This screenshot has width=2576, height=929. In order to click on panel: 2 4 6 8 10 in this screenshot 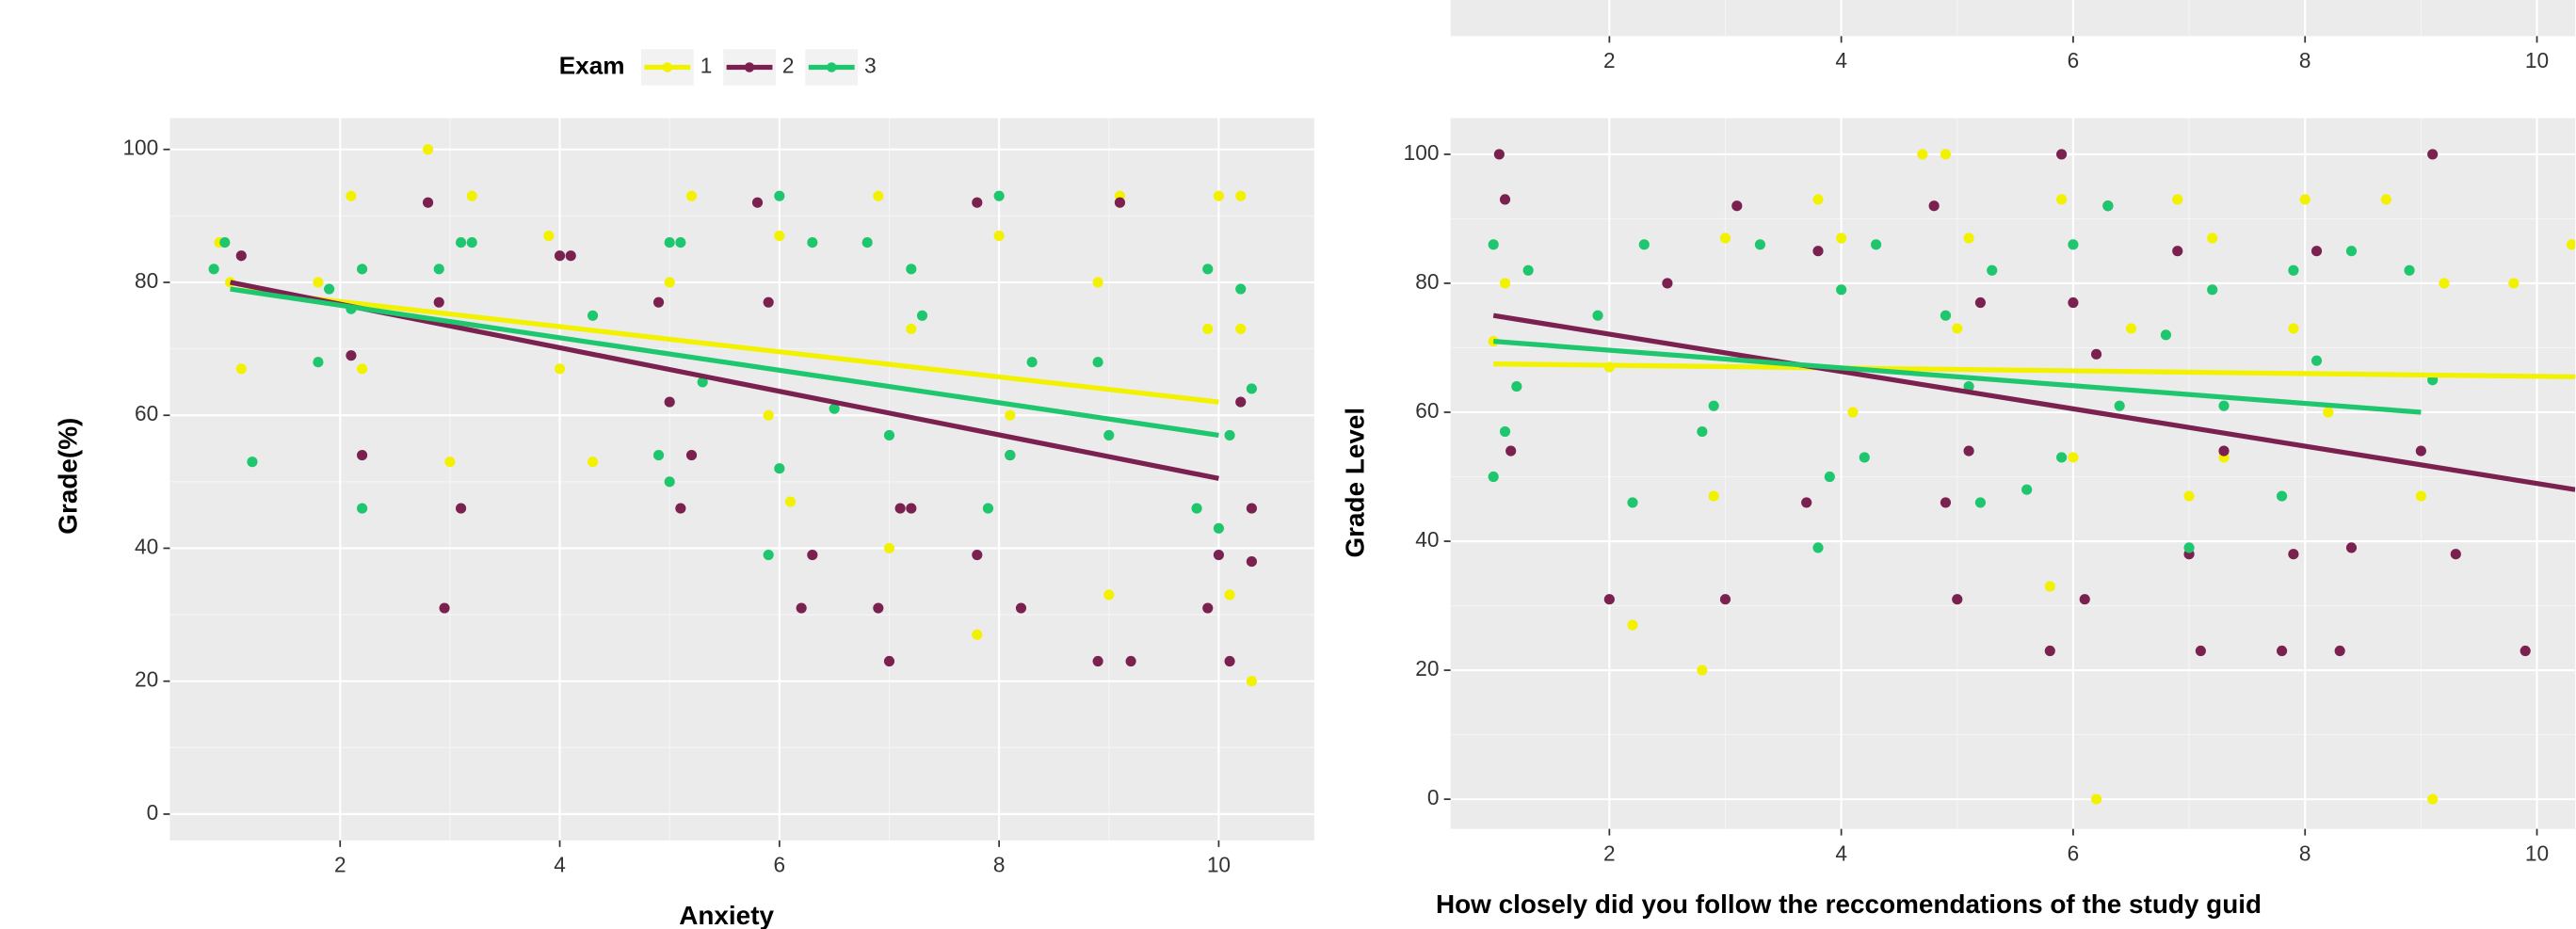, I will do `click(2013, 36)`.